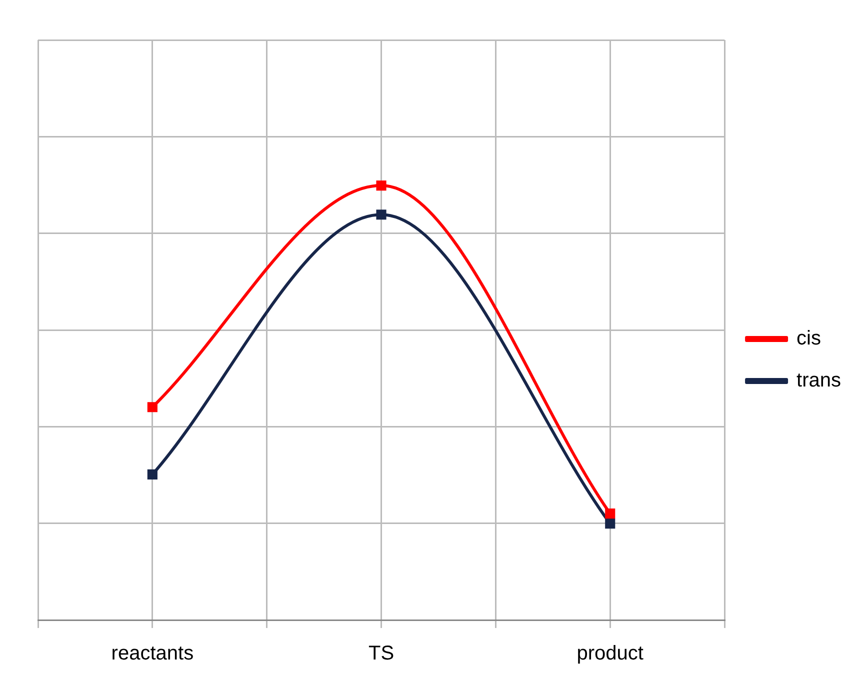  Describe the element at coordinates (819, 381) in the screenshot. I see `legend-label: trans` at that location.